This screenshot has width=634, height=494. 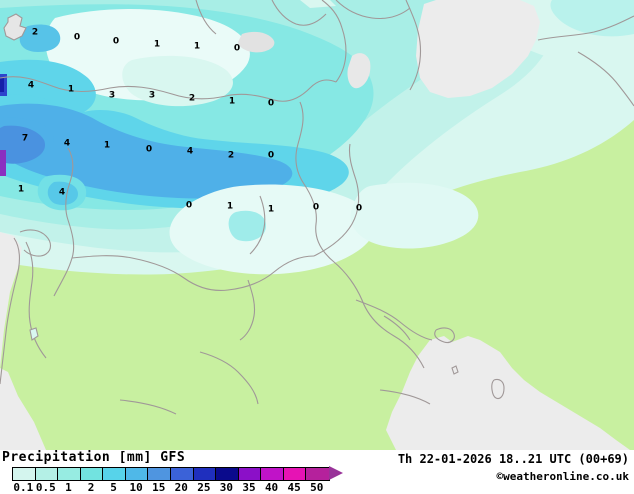 What do you see at coordinates (62, 193) in the screenshot?
I see `precip-pocket-jordan-core` at bounding box center [62, 193].